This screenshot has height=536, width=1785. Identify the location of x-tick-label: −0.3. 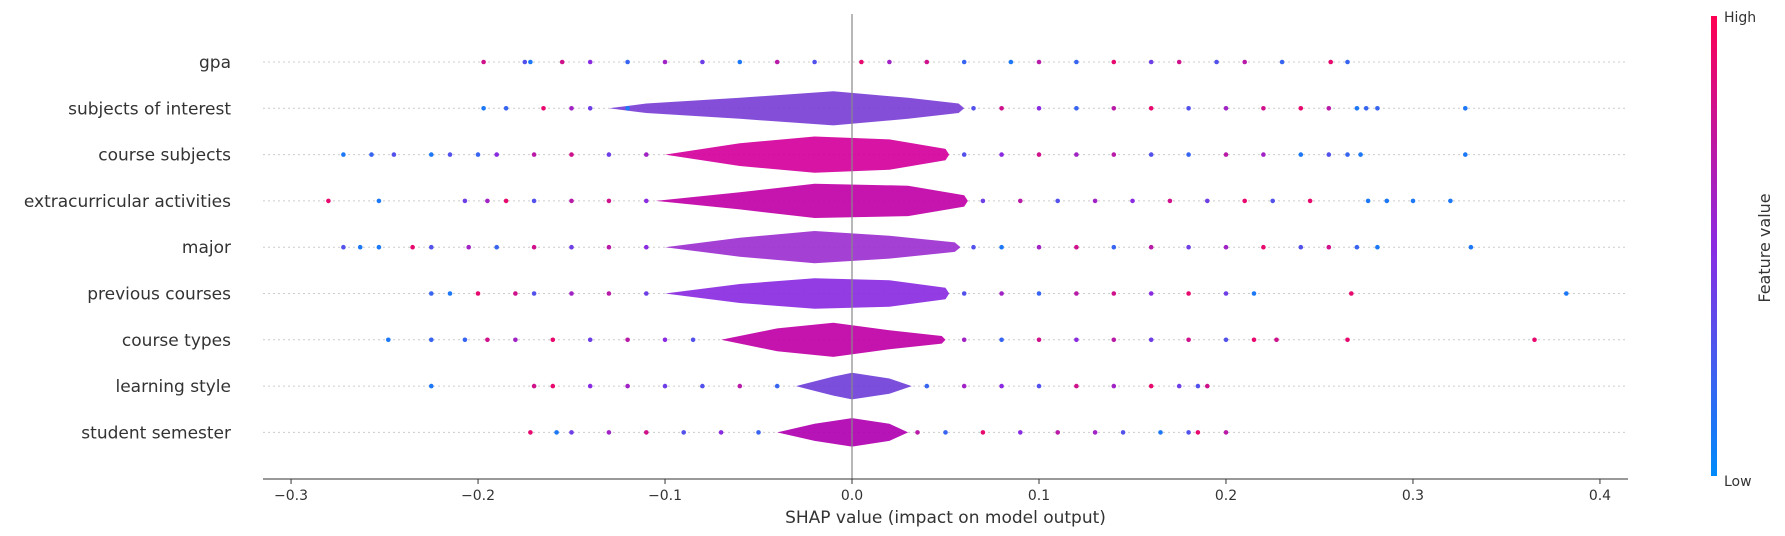
(291, 496).